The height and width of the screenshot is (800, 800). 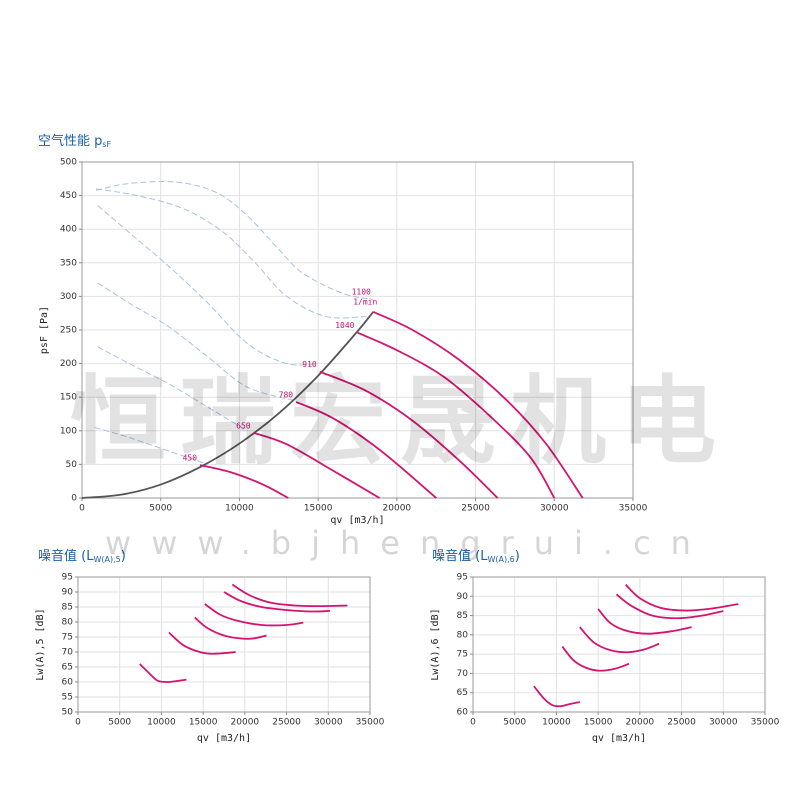 What do you see at coordinates (68, 431) in the screenshot?
I see `y-tick-label: 100` at bounding box center [68, 431].